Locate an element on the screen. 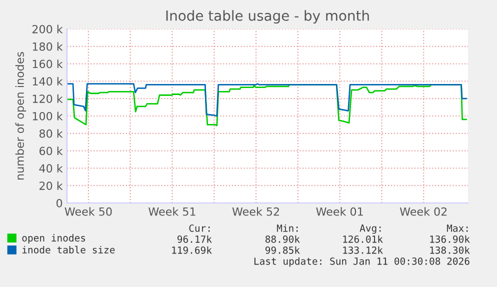  text: Last update: Sun Jan 11 00:30:08 2026 is located at coordinates (362, 262).